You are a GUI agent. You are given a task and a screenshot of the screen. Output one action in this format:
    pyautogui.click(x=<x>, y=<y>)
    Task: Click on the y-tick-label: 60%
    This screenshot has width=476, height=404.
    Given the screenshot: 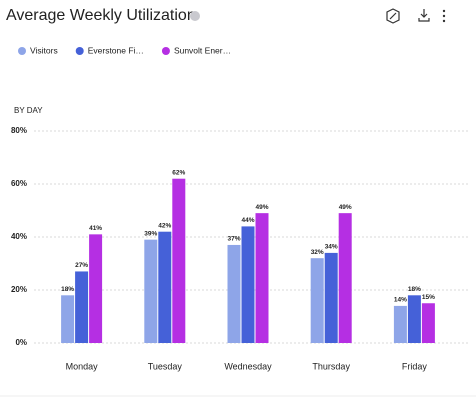 What is the action you would take?
    pyautogui.click(x=19, y=183)
    